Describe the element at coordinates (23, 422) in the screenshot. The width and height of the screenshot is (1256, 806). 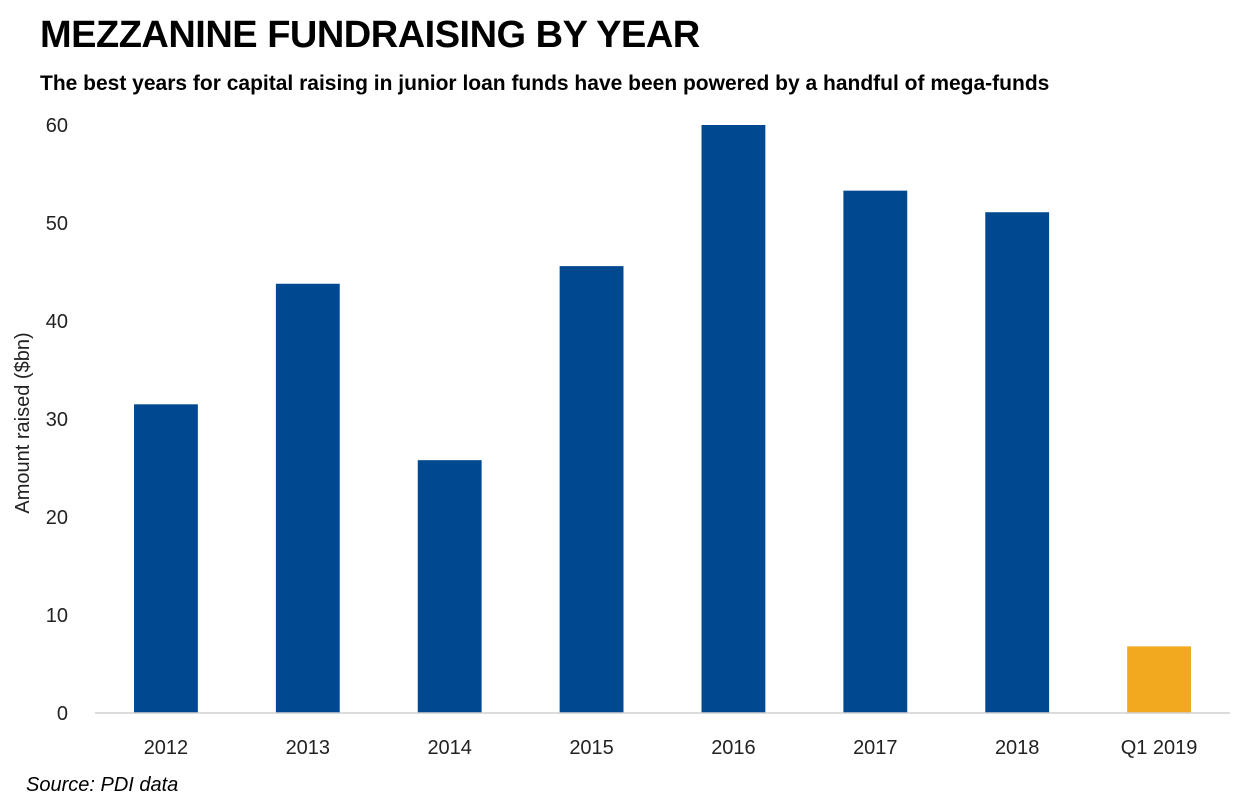
I see `y-axis-label: Amount raised ($bn)` at that location.